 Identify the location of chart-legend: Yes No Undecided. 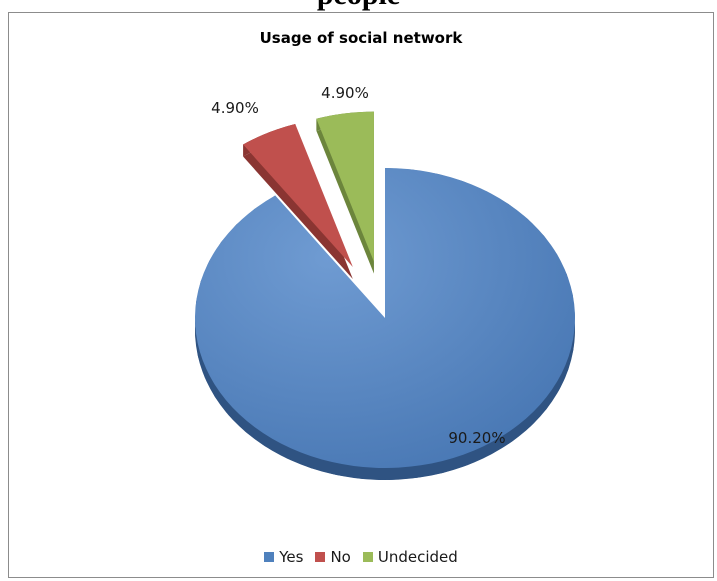
(361, 557).